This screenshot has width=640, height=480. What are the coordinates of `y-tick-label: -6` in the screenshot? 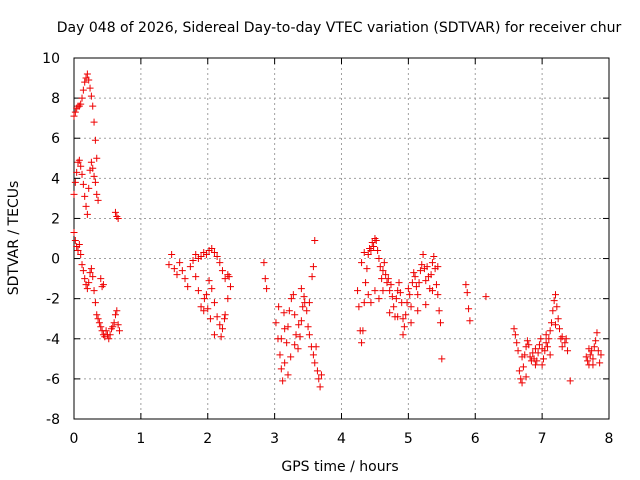 It's located at (53, 380).